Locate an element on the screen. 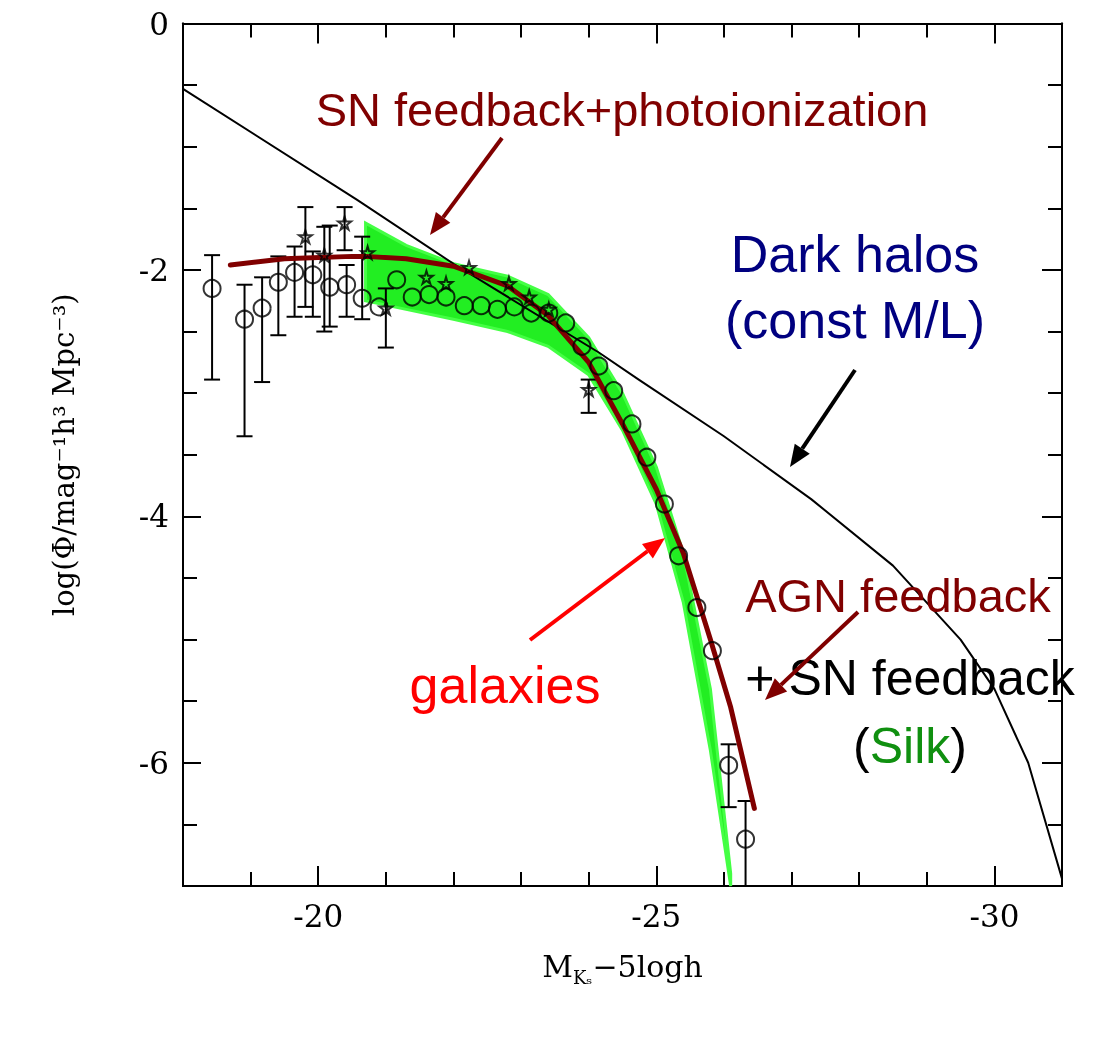  annotation: galaxies is located at coordinates (505, 685).